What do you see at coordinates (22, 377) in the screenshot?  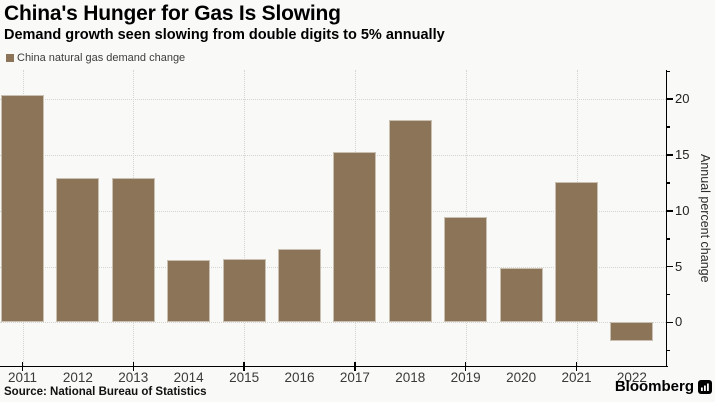 I see `x-axis-label-2011: 2011` at bounding box center [22, 377].